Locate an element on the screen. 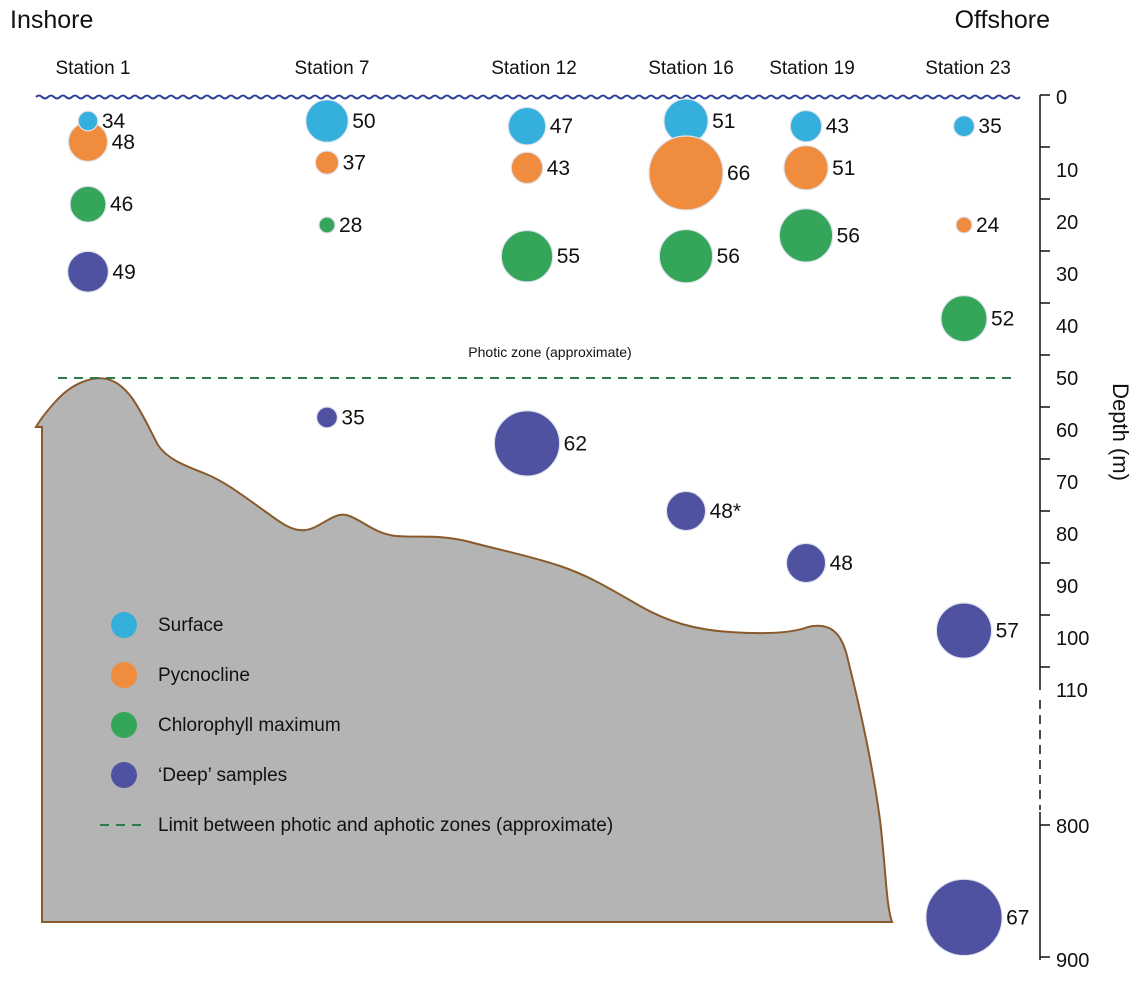  bubble-value-label: 55 is located at coordinates (568, 256).